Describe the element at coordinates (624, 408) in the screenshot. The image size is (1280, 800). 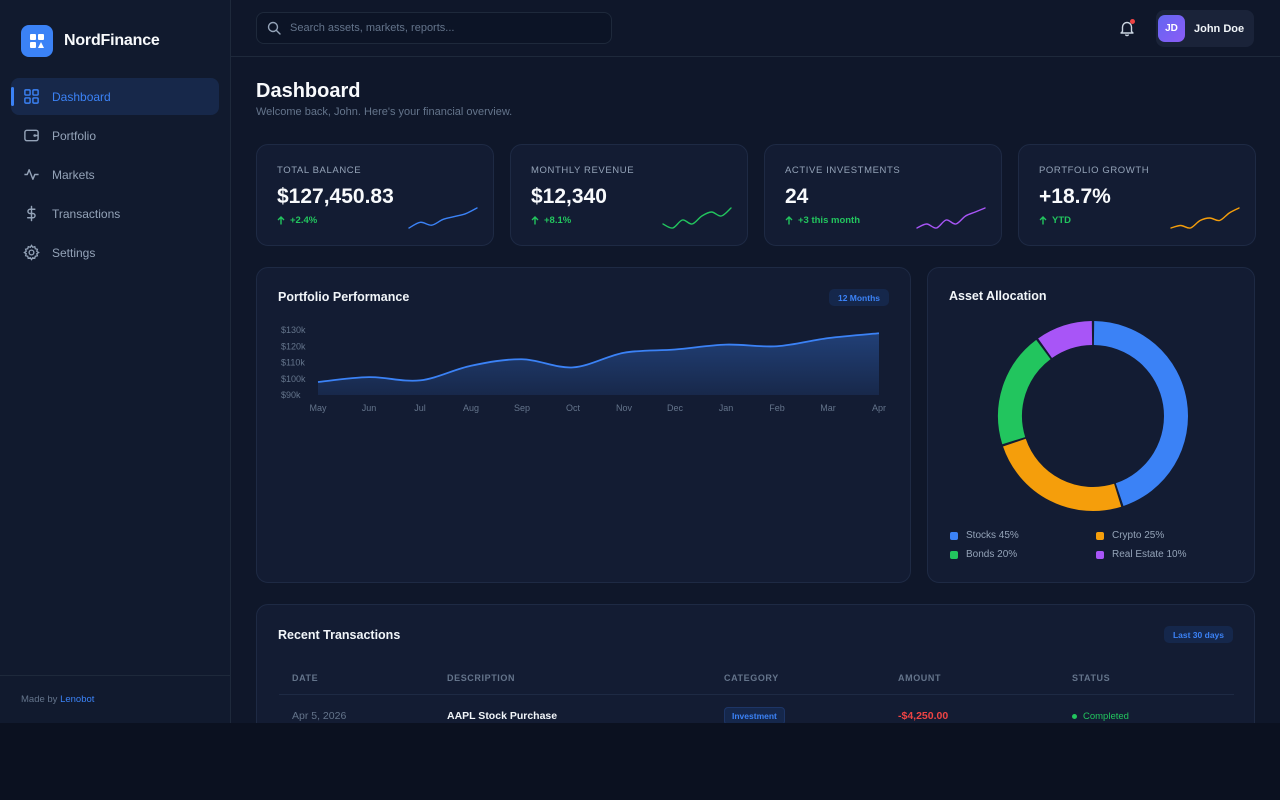
I see `x-tick-label: Nov` at that location.